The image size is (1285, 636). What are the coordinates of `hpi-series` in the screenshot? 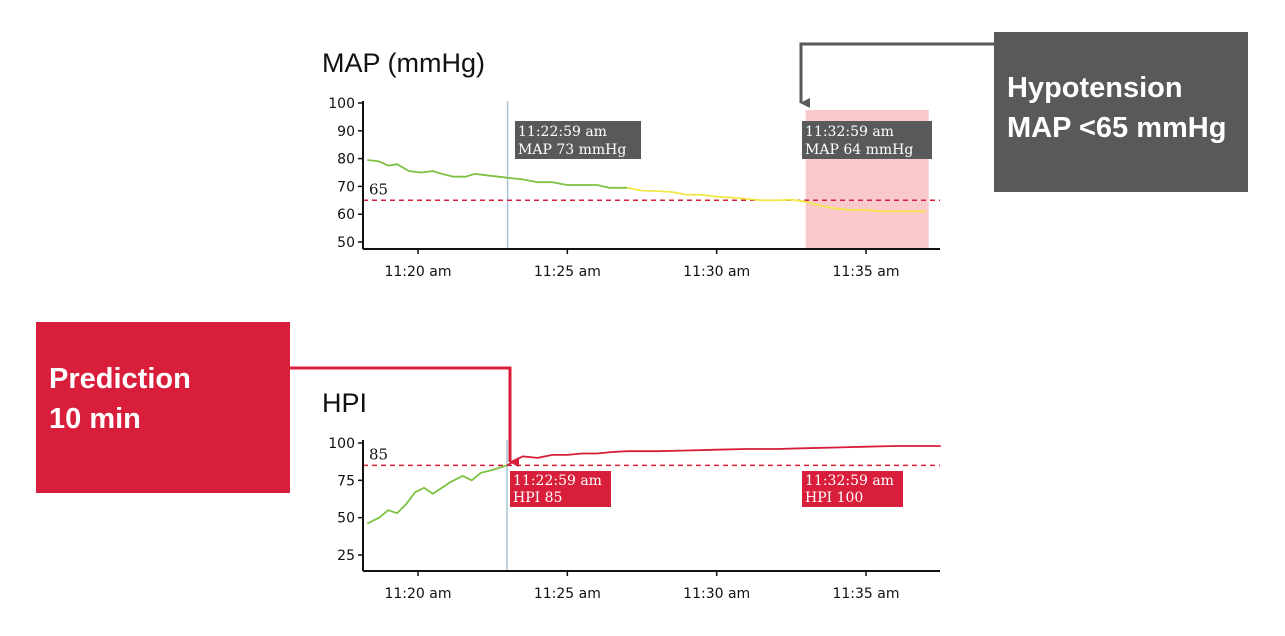 It's located at (653, 485).